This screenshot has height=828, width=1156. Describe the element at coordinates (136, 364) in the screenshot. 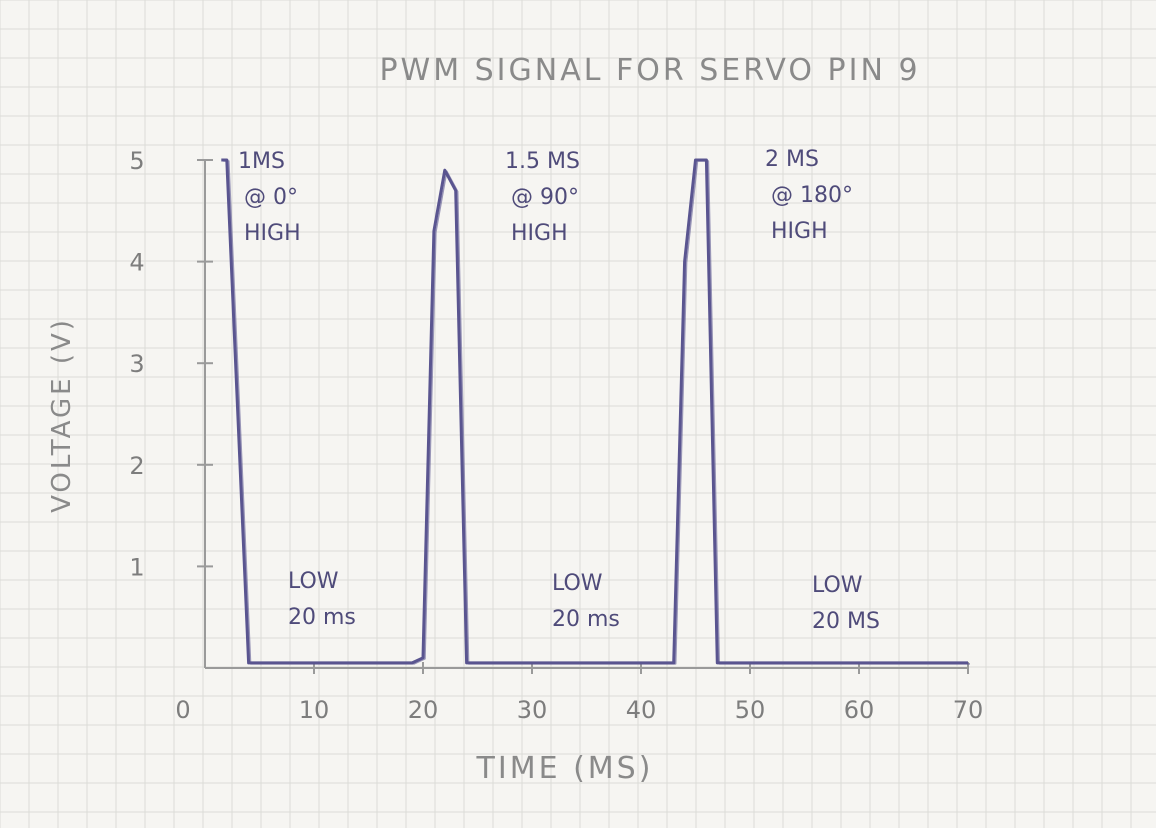

I see `y-tick-label: 3` at that location.